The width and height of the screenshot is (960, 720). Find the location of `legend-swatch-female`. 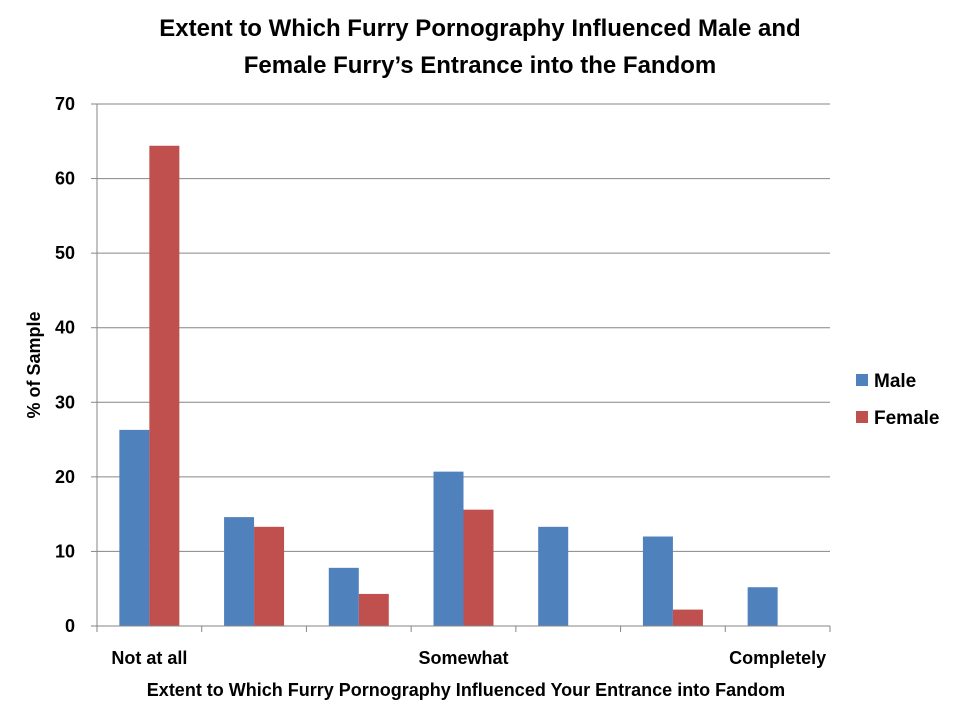

legend-swatch-female is located at coordinates (862, 417).